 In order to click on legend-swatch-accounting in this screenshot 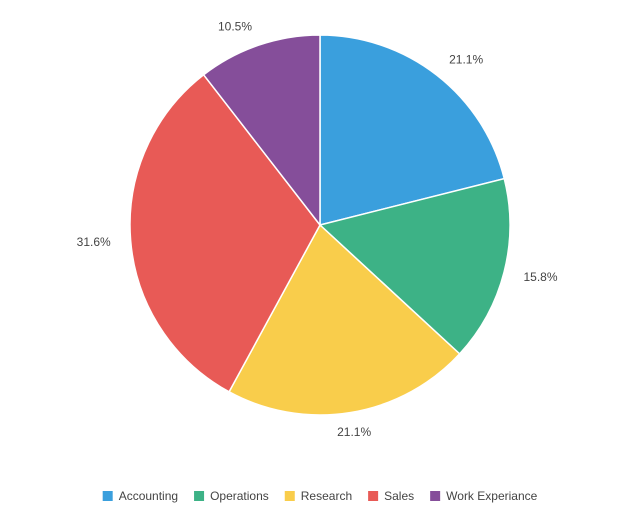, I will do `click(107, 496)`.